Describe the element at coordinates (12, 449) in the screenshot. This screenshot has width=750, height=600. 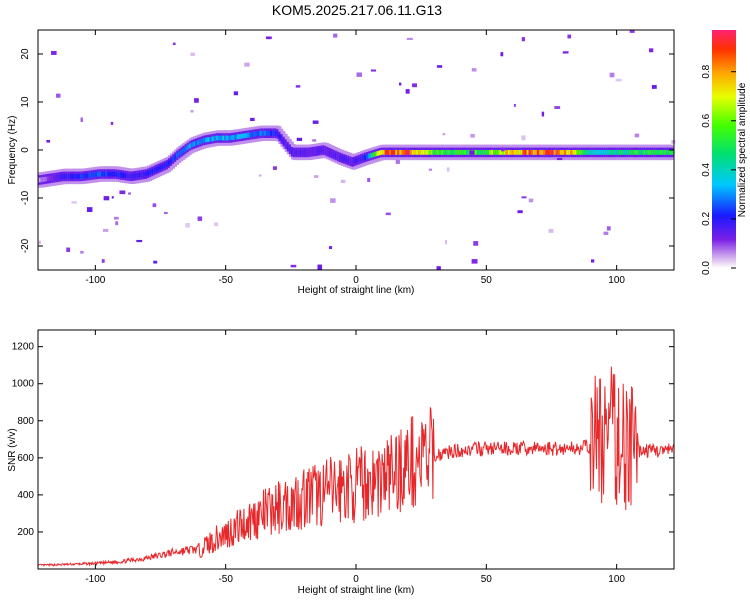
I see `snr-ylabel: SNR (v/v)` at that location.